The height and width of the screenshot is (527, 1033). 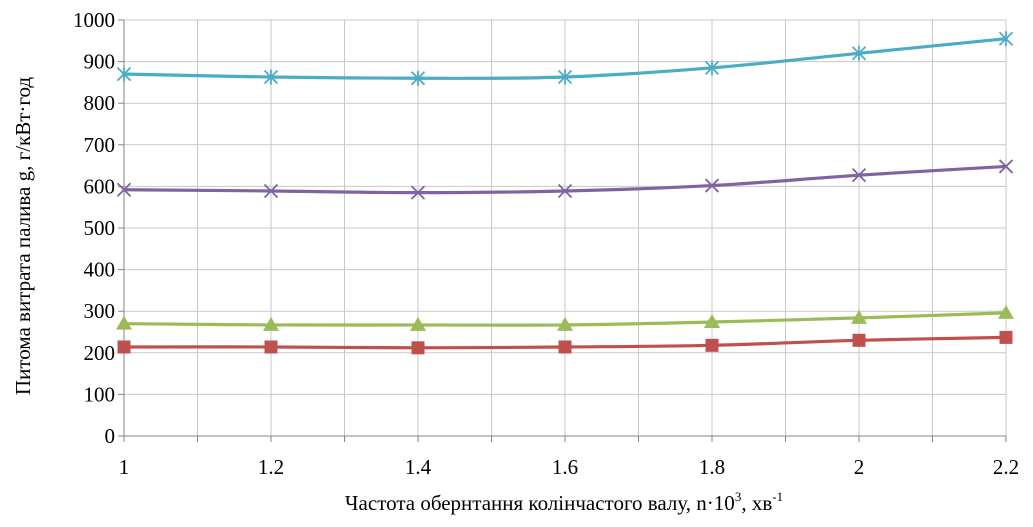 I want to click on y-tick-label: 600, so click(x=100, y=186).